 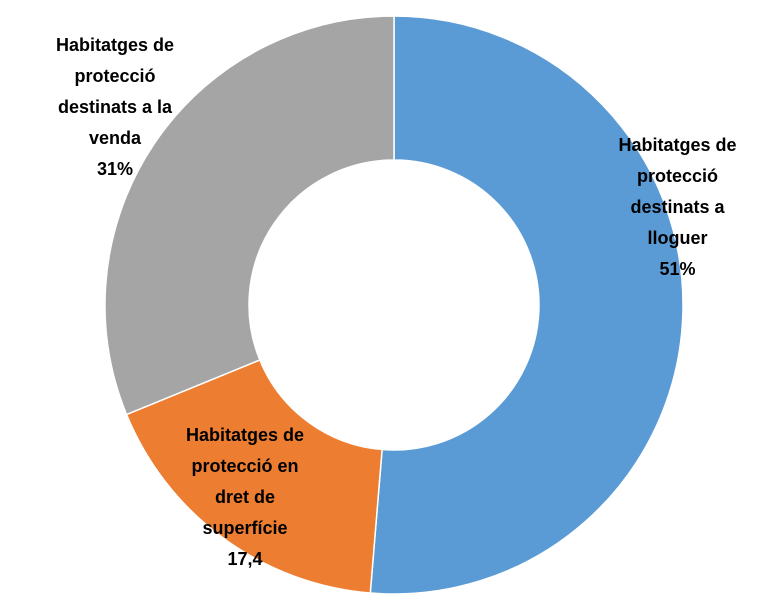 What do you see at coordinates (115, 169) in the screenshot?
I see `value-label: 31%` at bounding box center [115, 169].